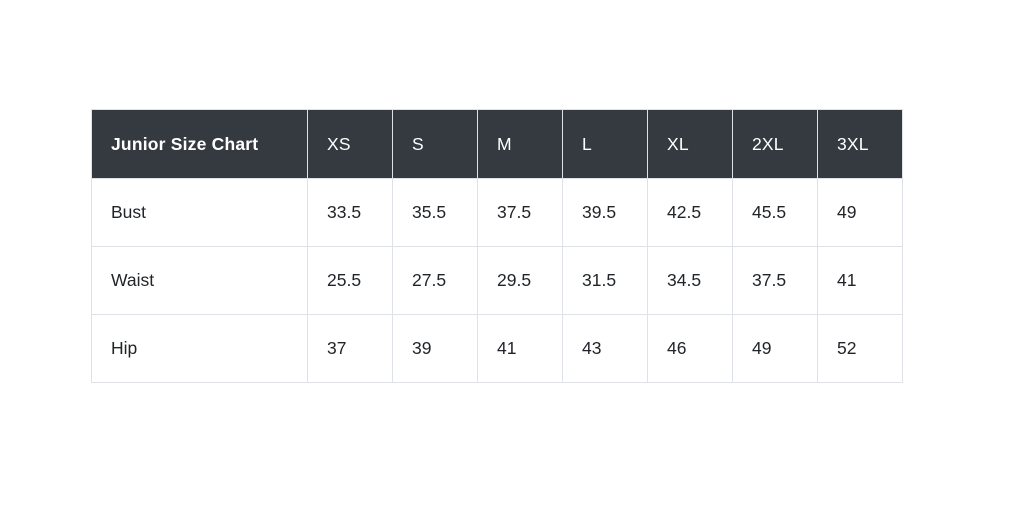 This screenshot has width=1009, height=522. Describe the element at coordinates (350, 144) in the screenshot. I see `size-column-header-xs: XS` at that location.